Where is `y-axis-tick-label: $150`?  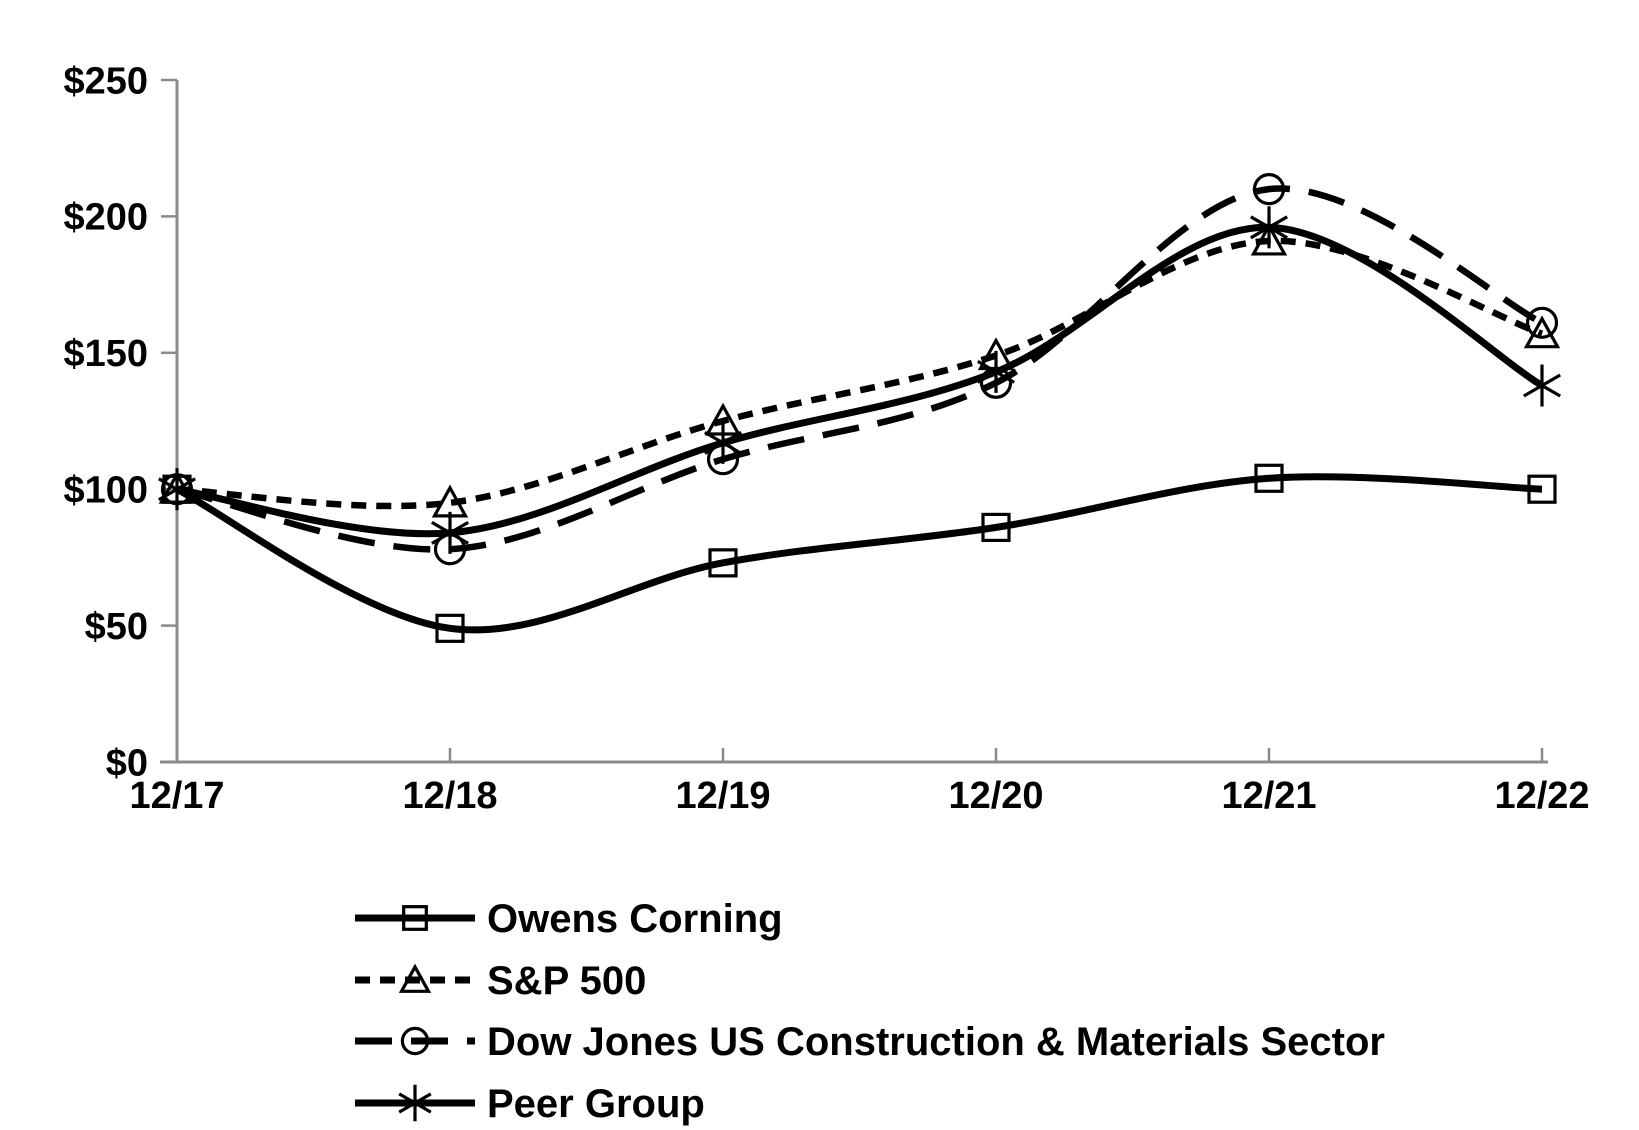 y-axis-tick-label: $150 is located at coordinates (105, 354).